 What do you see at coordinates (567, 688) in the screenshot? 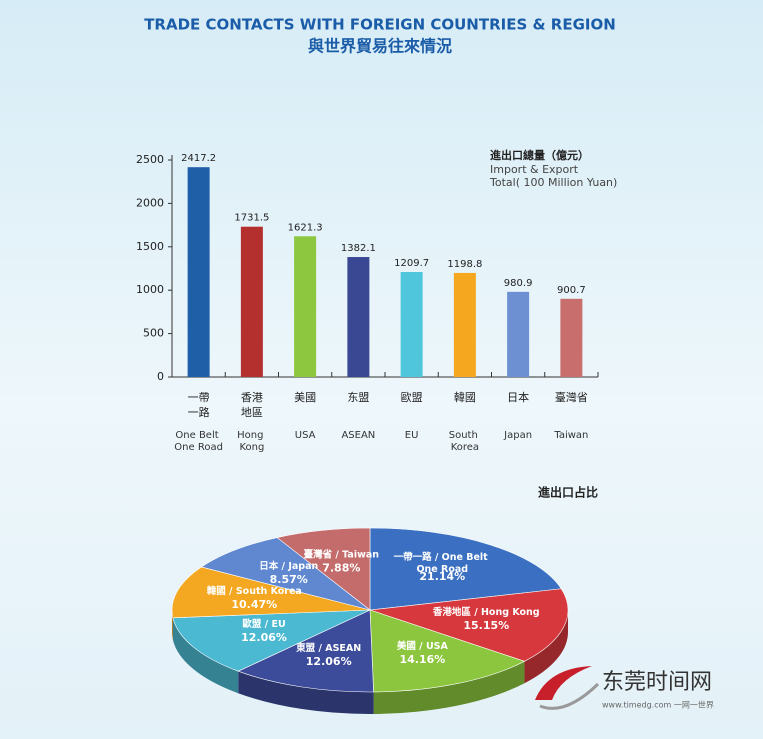
I see `logo` at bounding box center [567, 688].